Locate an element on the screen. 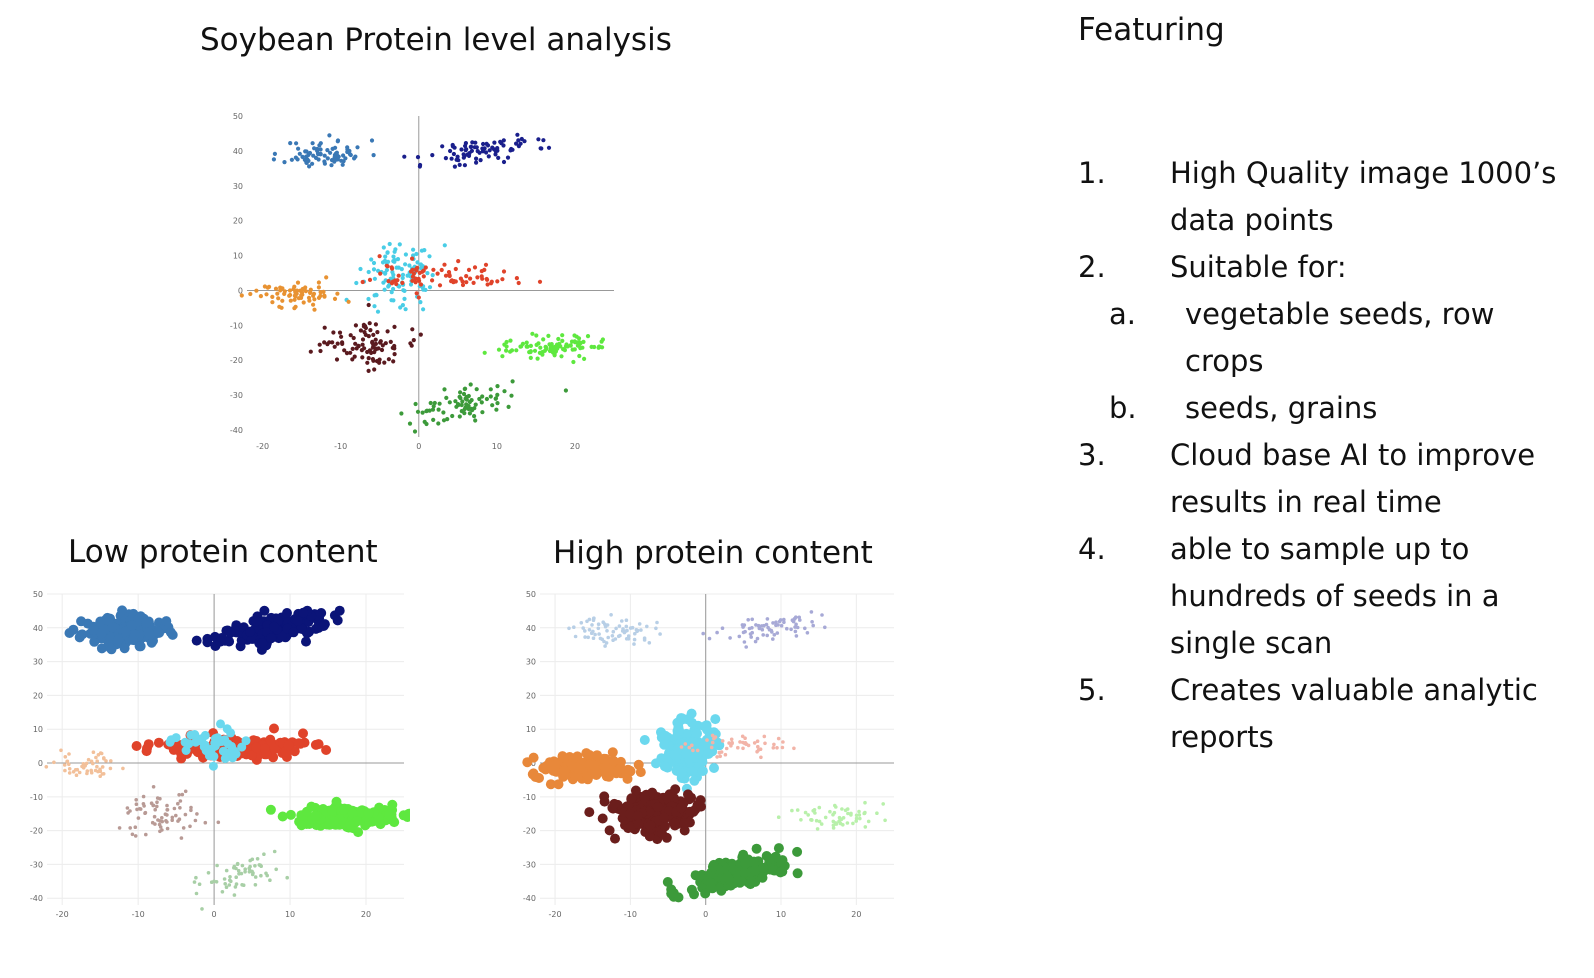 Image resolution: width=1594 pixels, height=978 pixels. y-tick-label: 20 is located at coordinates (38, 695).